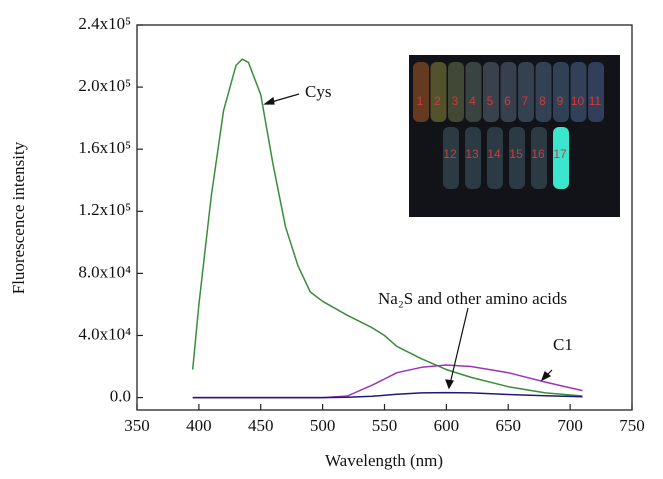  Describe the element at coordinates (450, 154) in the screenshot. I see `inset-label: 12` at that location.